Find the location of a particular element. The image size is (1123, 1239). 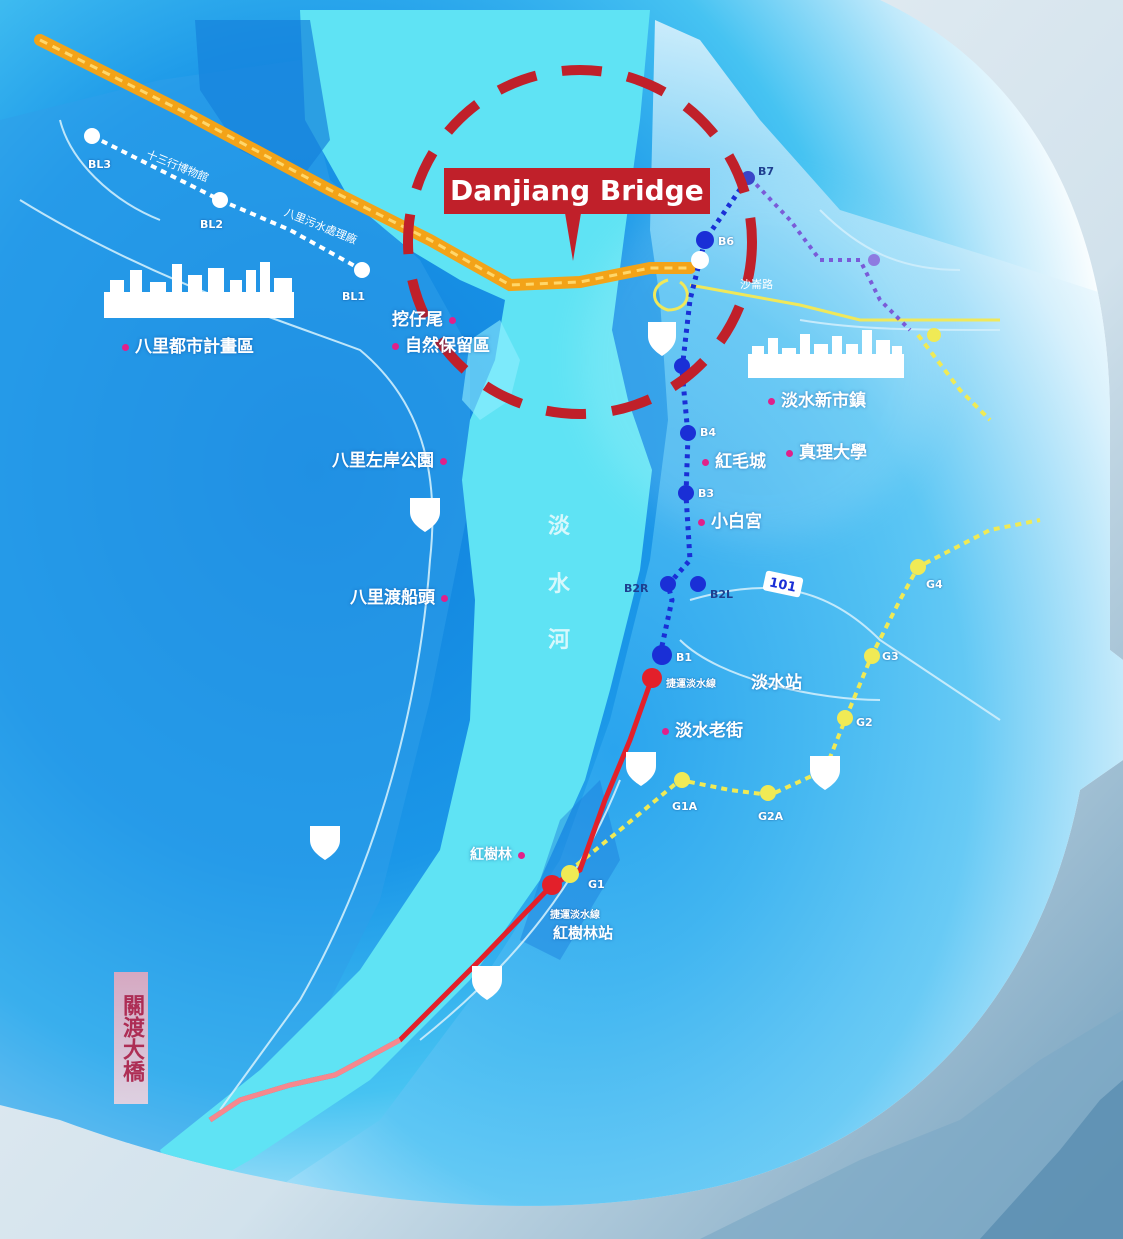

code-B2L: B2L is located at coordinates (722, 594).